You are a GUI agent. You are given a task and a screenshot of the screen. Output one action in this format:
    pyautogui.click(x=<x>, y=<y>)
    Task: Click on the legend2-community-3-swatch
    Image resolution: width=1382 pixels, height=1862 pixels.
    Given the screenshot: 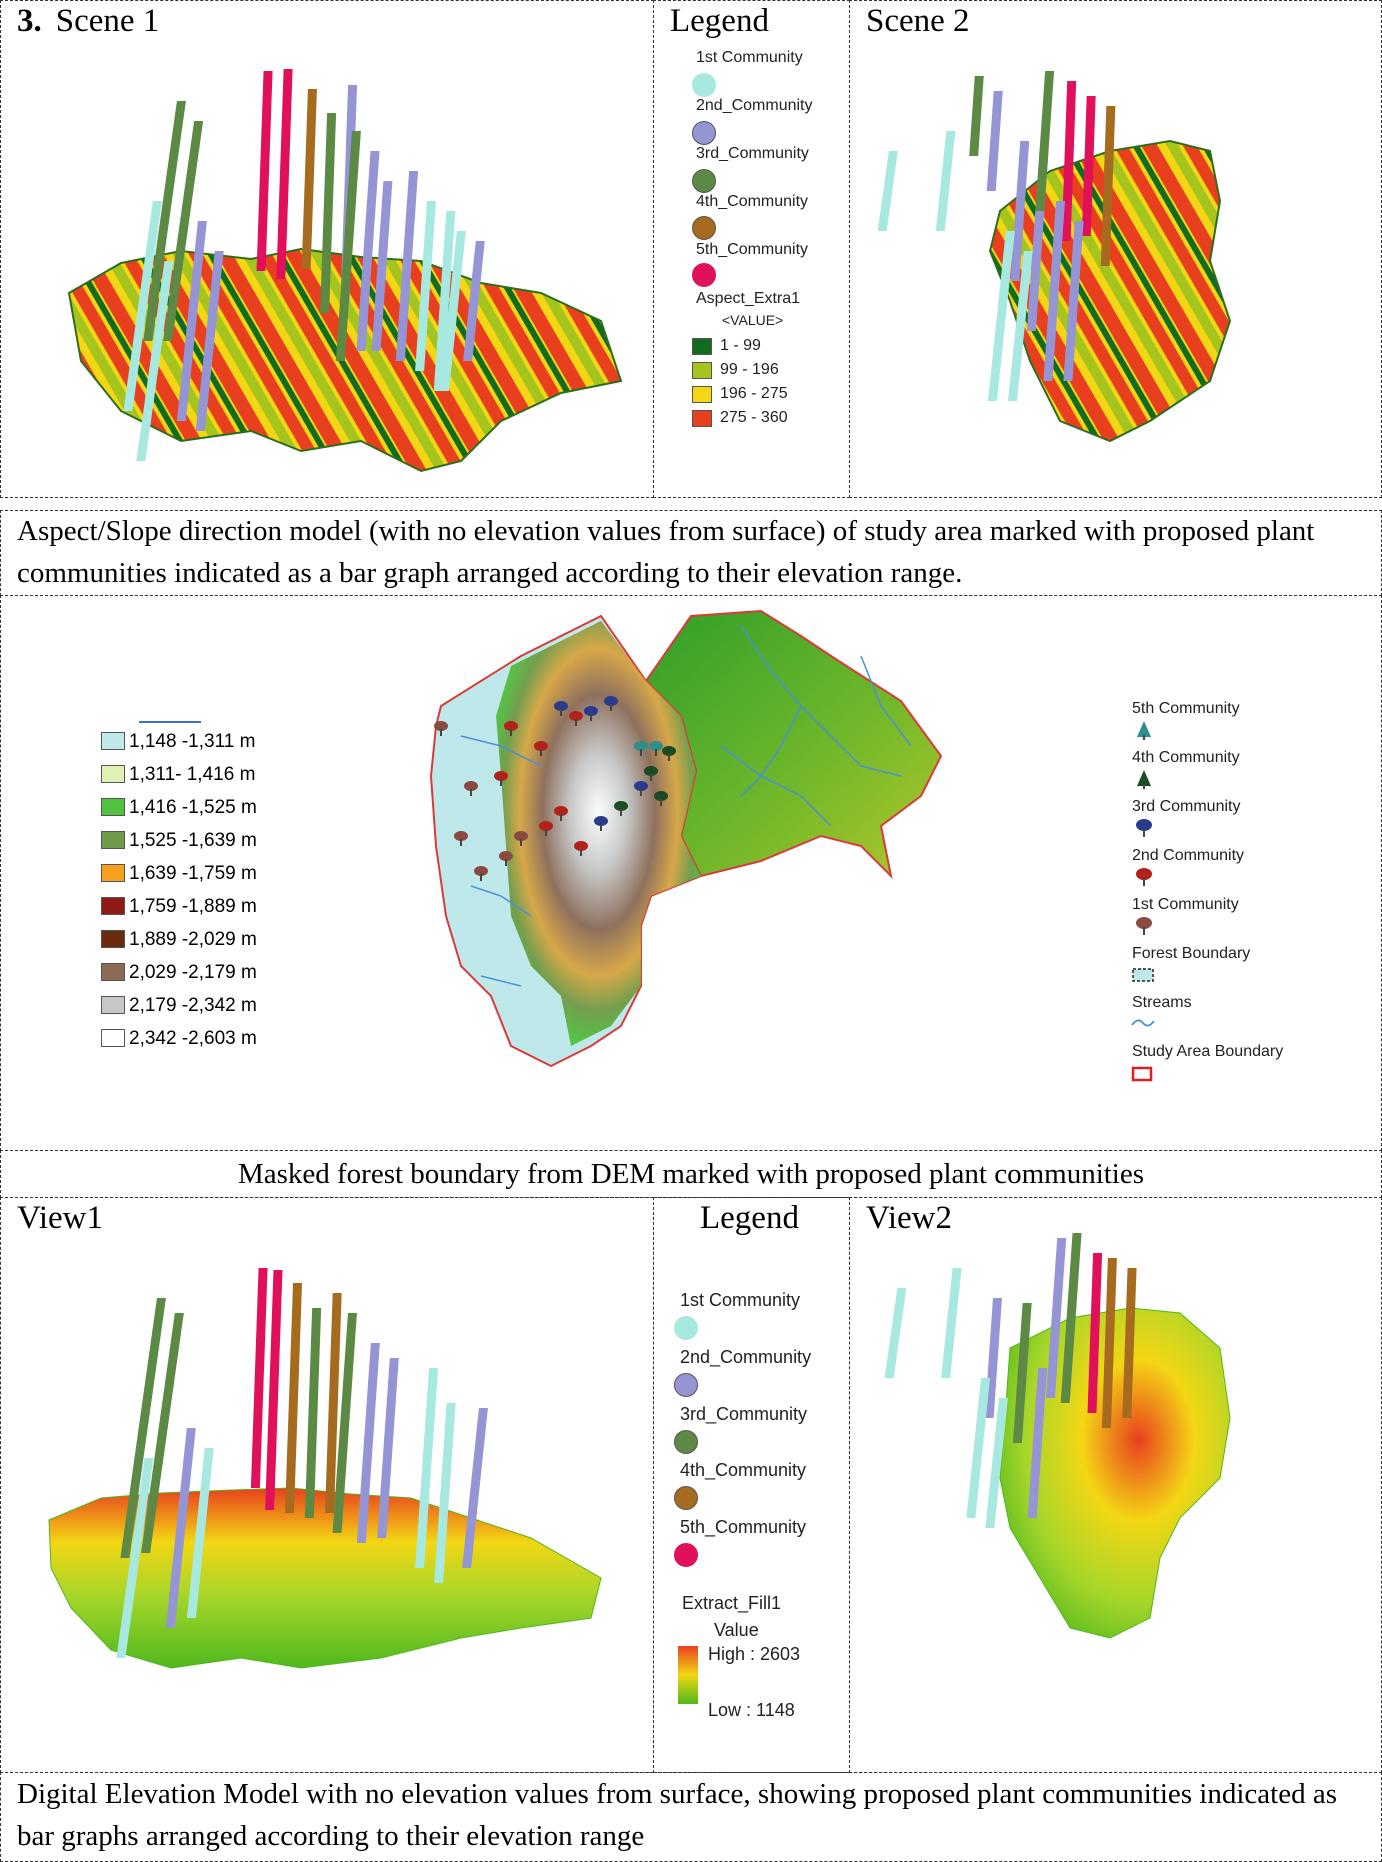 What is the action you would take?
    pyautogui.click(x=686, y=1442)
    